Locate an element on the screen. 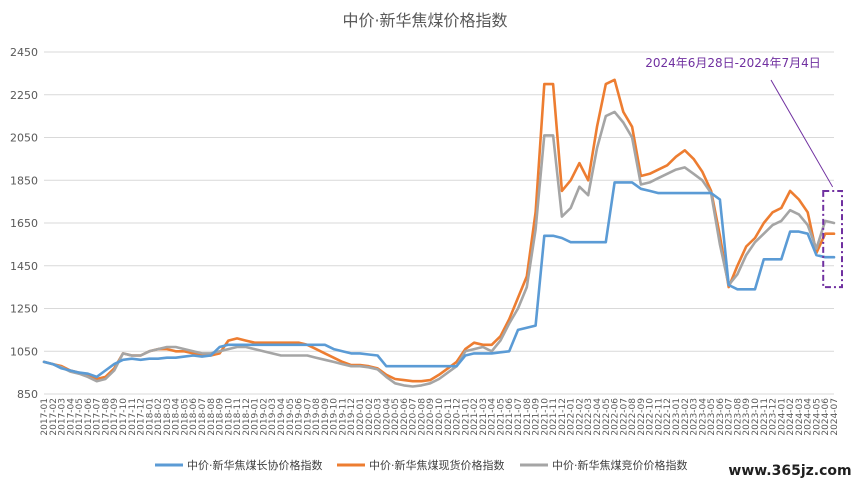 The image size is (851, 490). x-tick-label: 2021-07 is located at coordinates (519, 417).